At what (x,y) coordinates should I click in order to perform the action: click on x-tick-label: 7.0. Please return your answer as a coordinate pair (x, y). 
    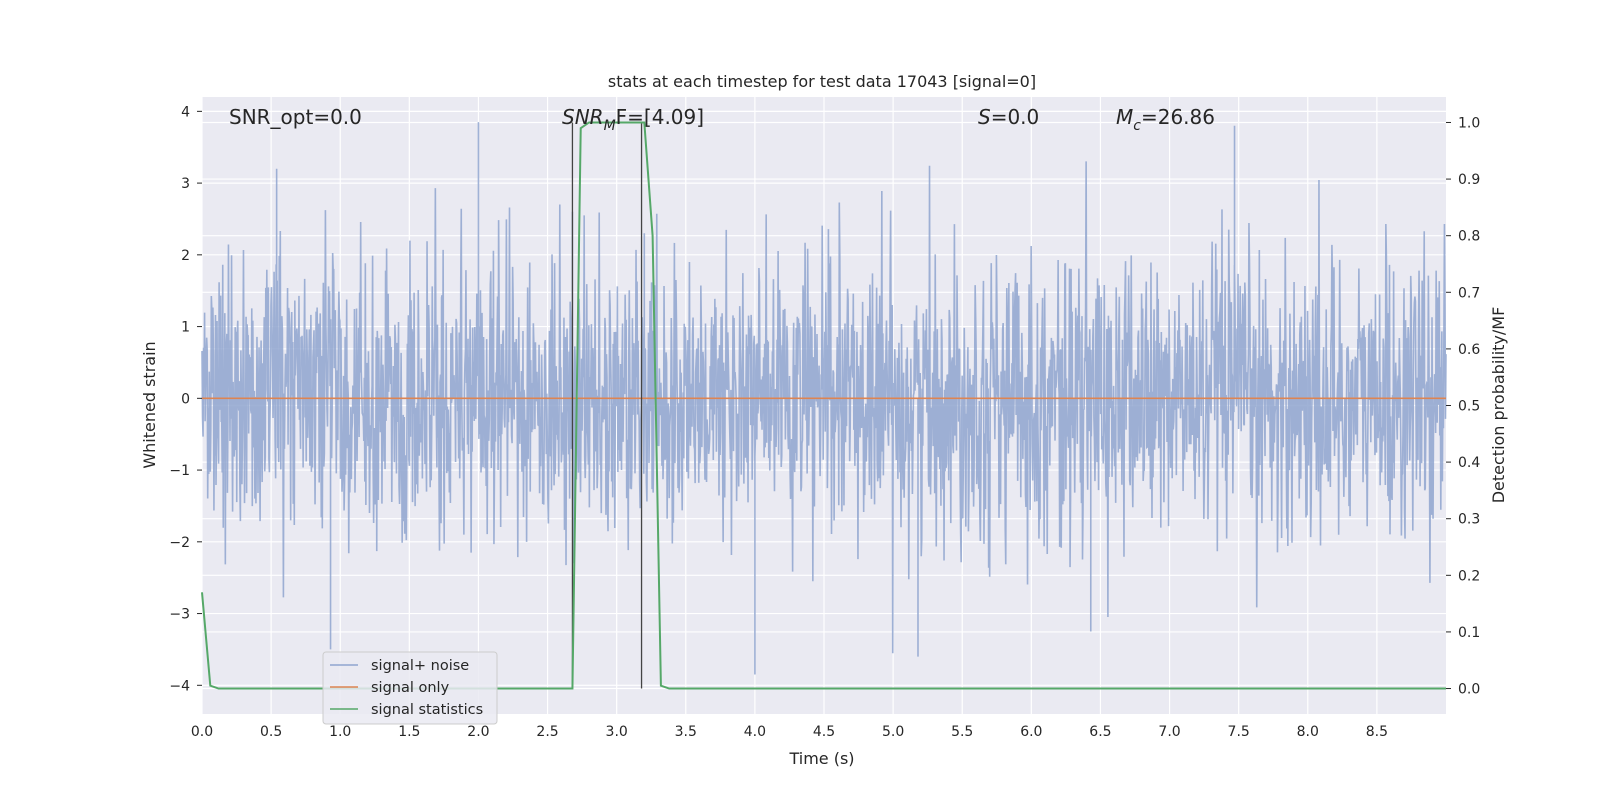
    Looking at the image, I should click on (1169, 732).